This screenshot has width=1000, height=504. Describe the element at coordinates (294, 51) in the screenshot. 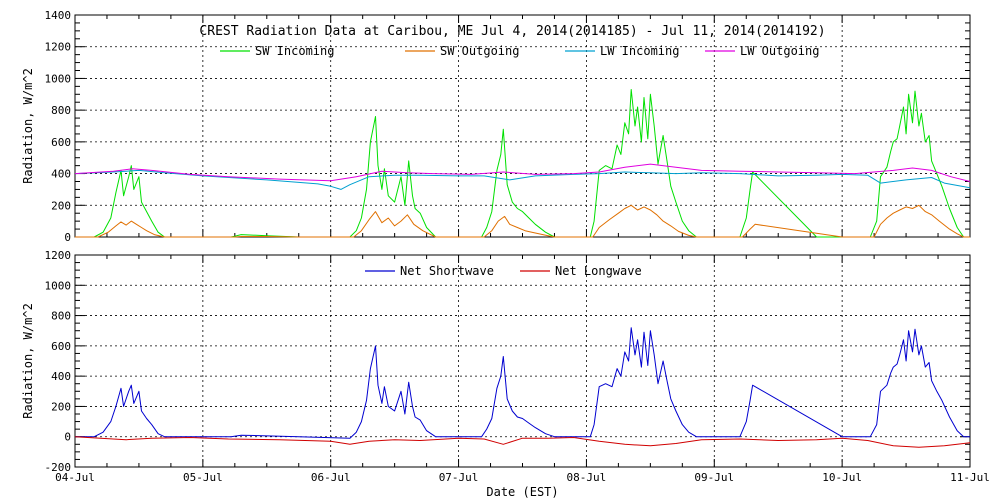

I see `legend-entry: SW Incoming` at that location.